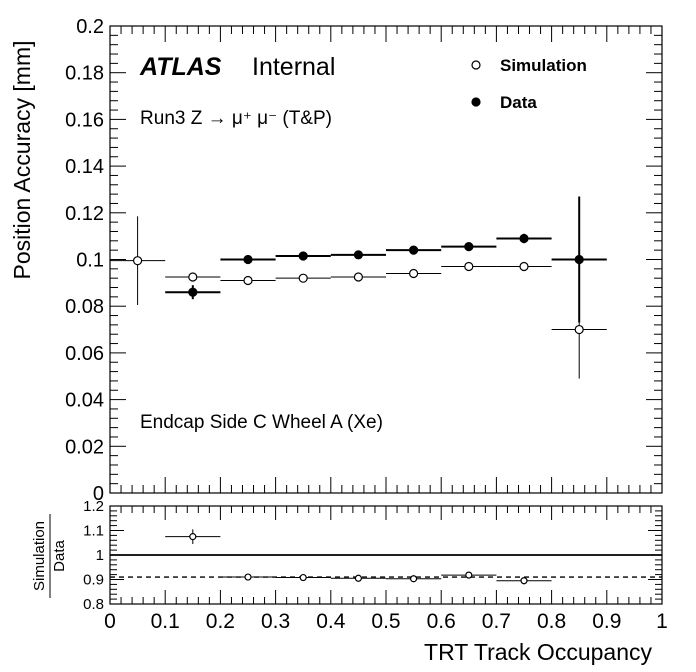  What do you see at coordinates (476, 102) in the screenshot?
I see `legend-marker-data` at bounding box center [476, 102].